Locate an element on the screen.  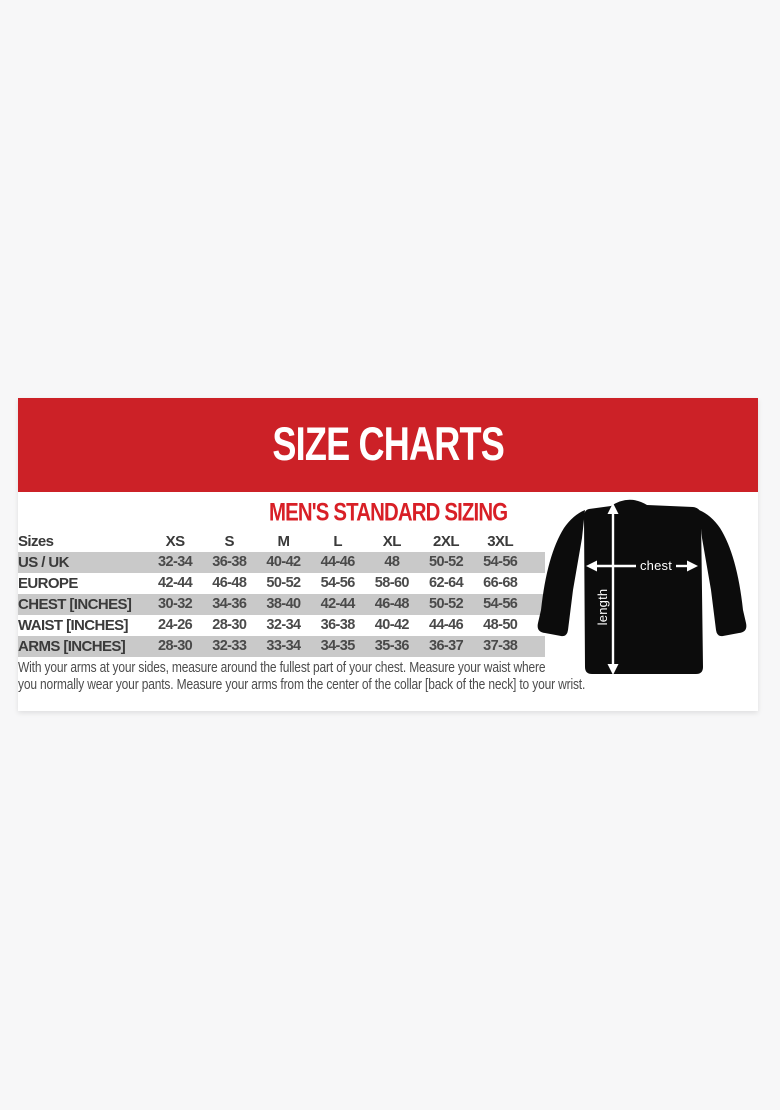
length-label: length is located at coordinates (602, 607).